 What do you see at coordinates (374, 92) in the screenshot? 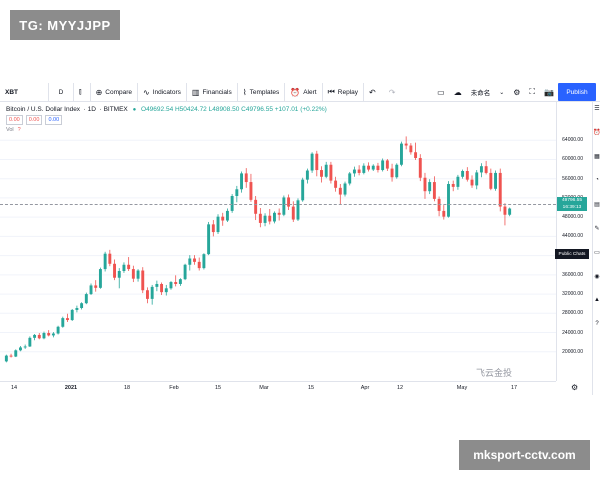
I see `undo-button: ↶` at bounding box center [374, 92].